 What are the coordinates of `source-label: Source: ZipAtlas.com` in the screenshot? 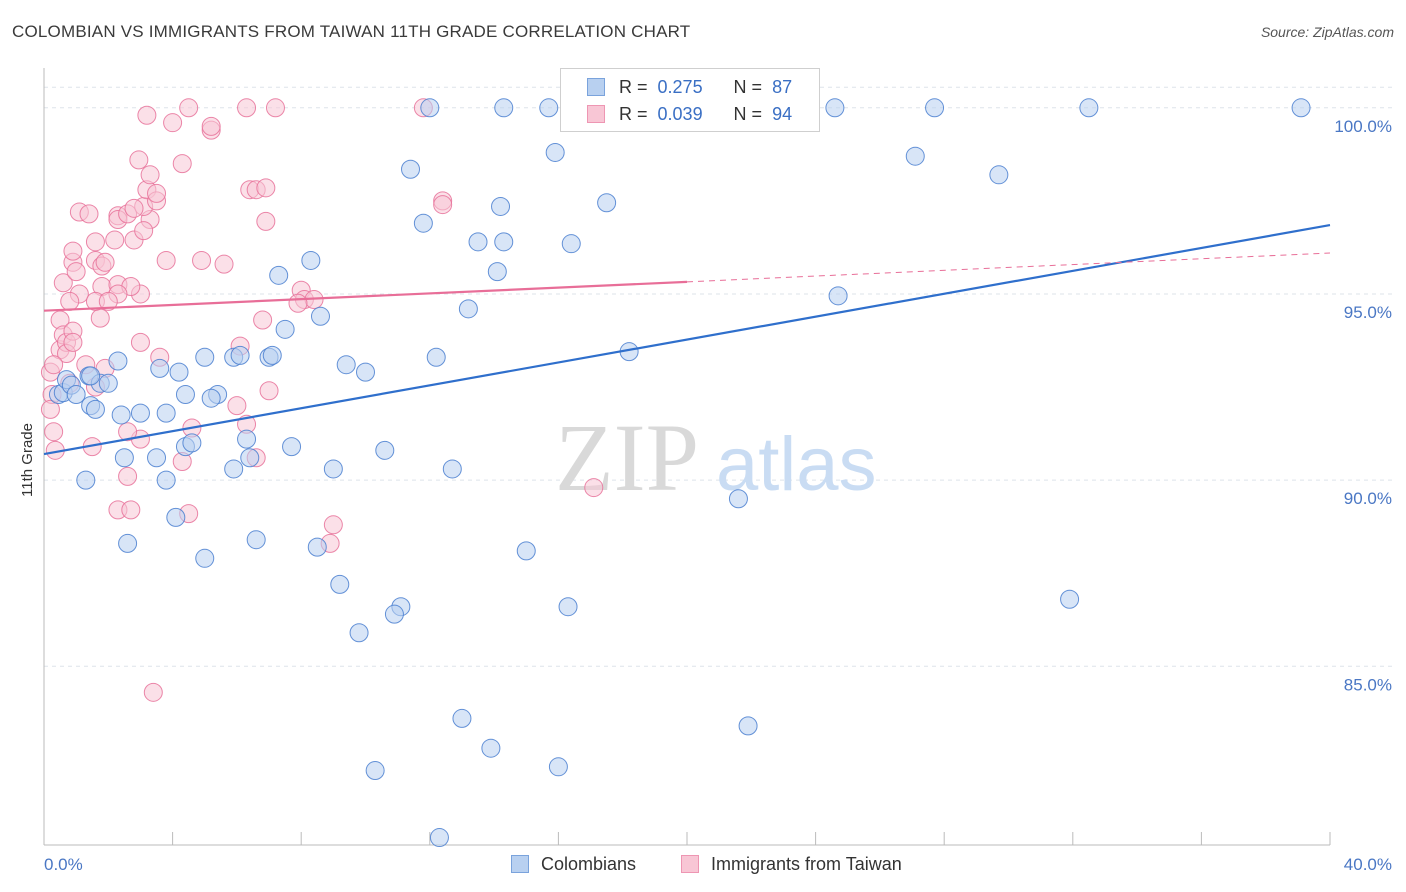 It's located at (1327, 32).